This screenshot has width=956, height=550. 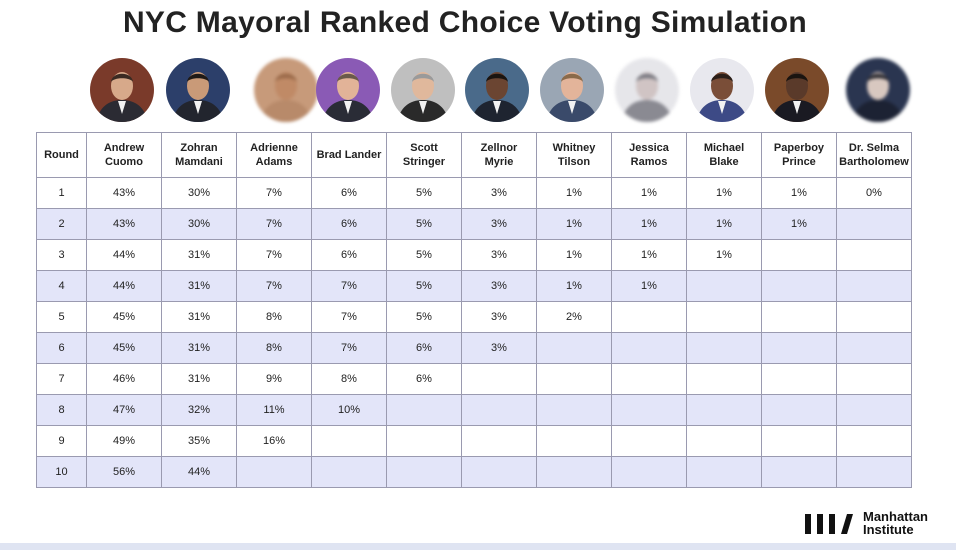 What do you see at coordinates (274, 162) in the screenshot?
I see `candidate-name-line-2: Adams` at bounding box center [274, 162].